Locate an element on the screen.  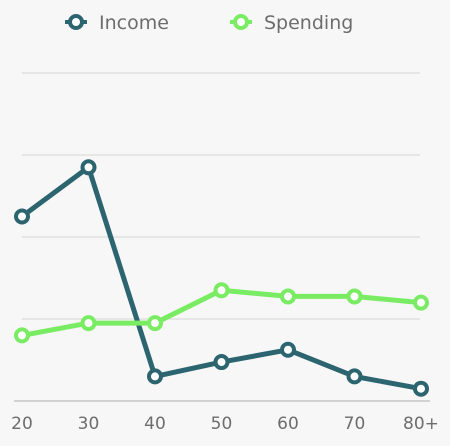
legend-item-spending: Spending is located at coordinates (291, 23).